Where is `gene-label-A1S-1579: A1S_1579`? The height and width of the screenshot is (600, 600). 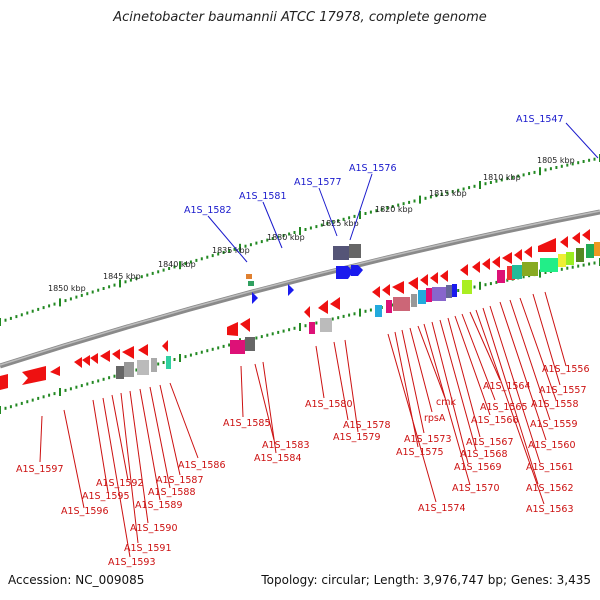 gene-label-A1S-1579: A1S_1579 is located at coordinates (357, 437).